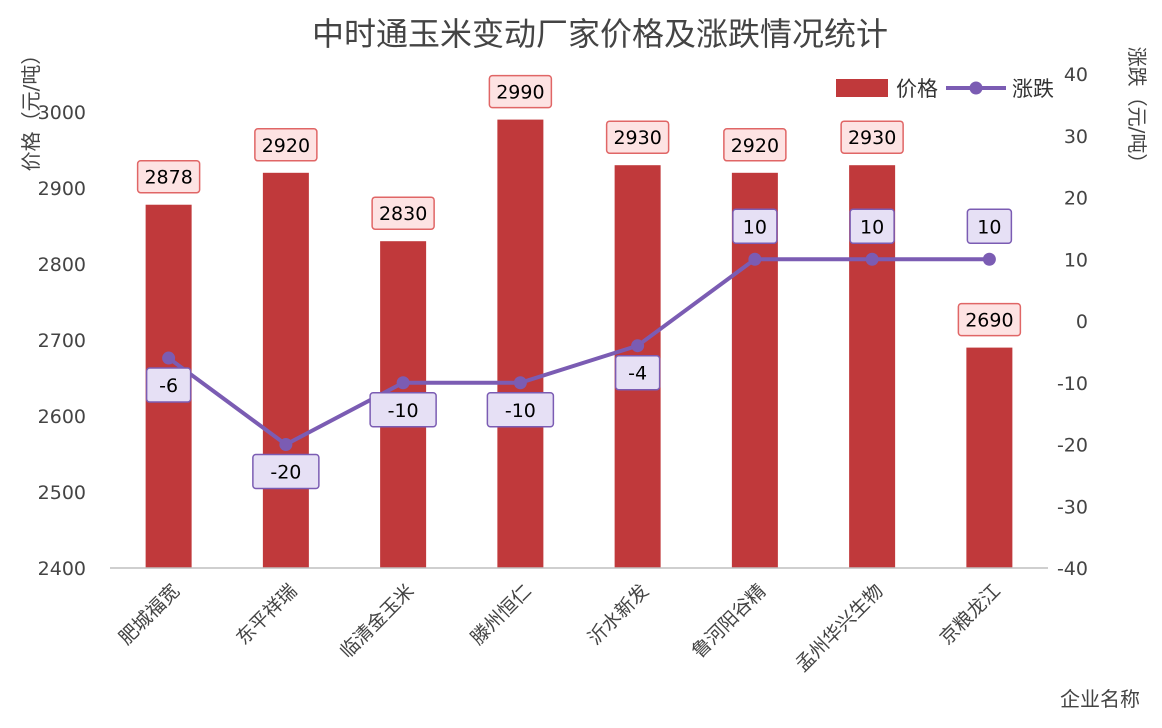  I want to click on y2-tick-label: -30, so click(1072, 507).